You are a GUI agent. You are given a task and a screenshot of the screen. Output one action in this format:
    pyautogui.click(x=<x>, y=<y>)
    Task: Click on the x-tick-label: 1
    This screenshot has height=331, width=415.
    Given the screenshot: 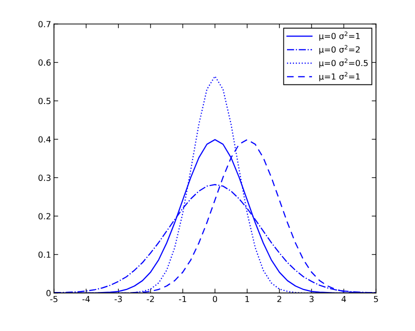 What is the action you would take?
    pyautogui.click(x=247, y=299)
    